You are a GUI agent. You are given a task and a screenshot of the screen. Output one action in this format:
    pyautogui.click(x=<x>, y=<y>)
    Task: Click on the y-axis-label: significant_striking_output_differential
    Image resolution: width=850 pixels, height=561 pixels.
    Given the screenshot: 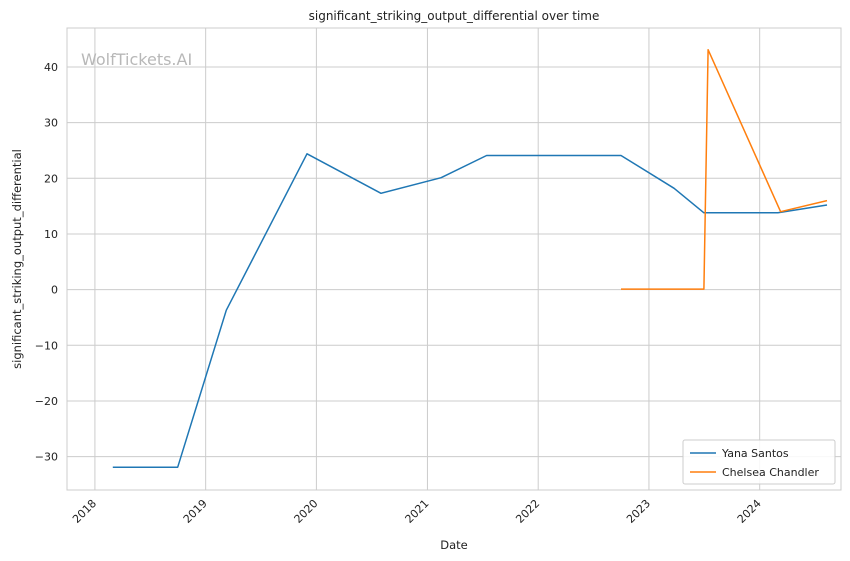 What is the action you would take?
    pyautogui.click(x=17, y=259)
    